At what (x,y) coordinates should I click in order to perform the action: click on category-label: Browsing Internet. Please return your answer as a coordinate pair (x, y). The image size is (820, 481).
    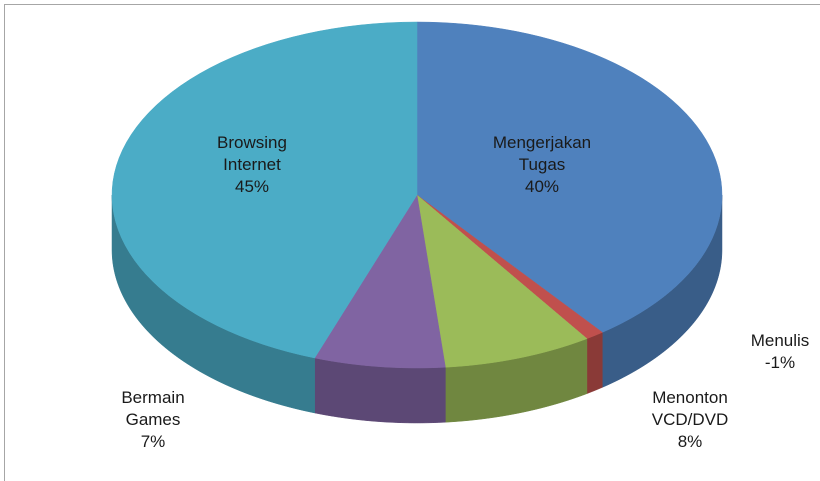
    Looking at the image, I should click on (252, 153).